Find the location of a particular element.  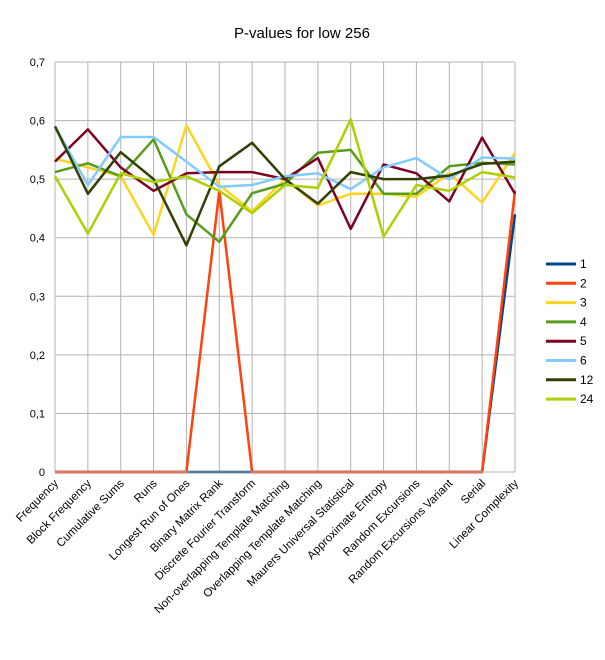

y-axis-ticks: 0 0,1 0,2 0,3 0,4 0,5 0,6 0,7 is located at coordinates (37, 268).